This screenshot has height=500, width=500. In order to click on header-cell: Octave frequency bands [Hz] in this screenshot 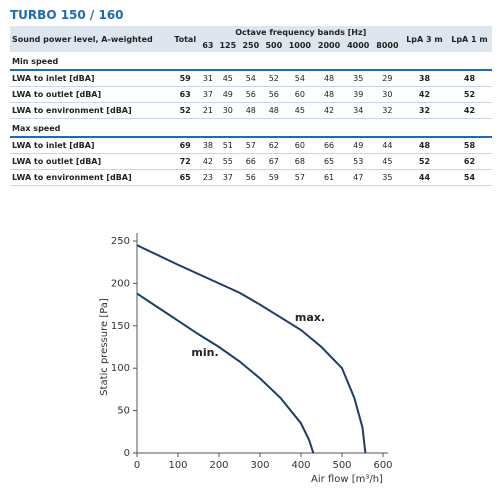, I will do `click(300, 32)`.